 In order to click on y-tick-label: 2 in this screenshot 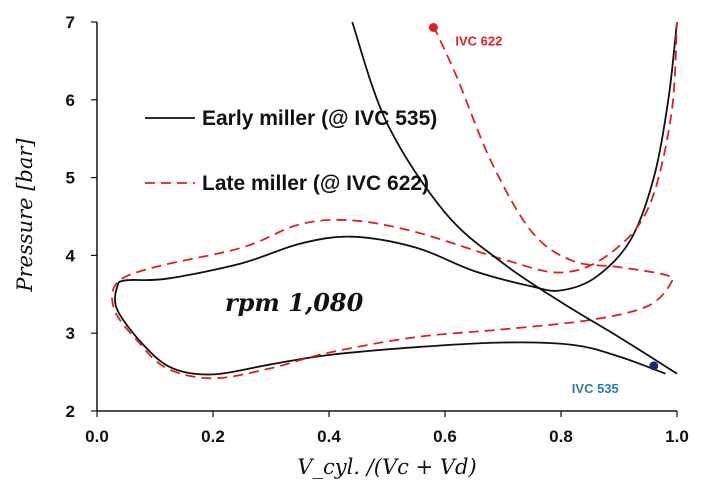, I will do `click(70, 411)`.